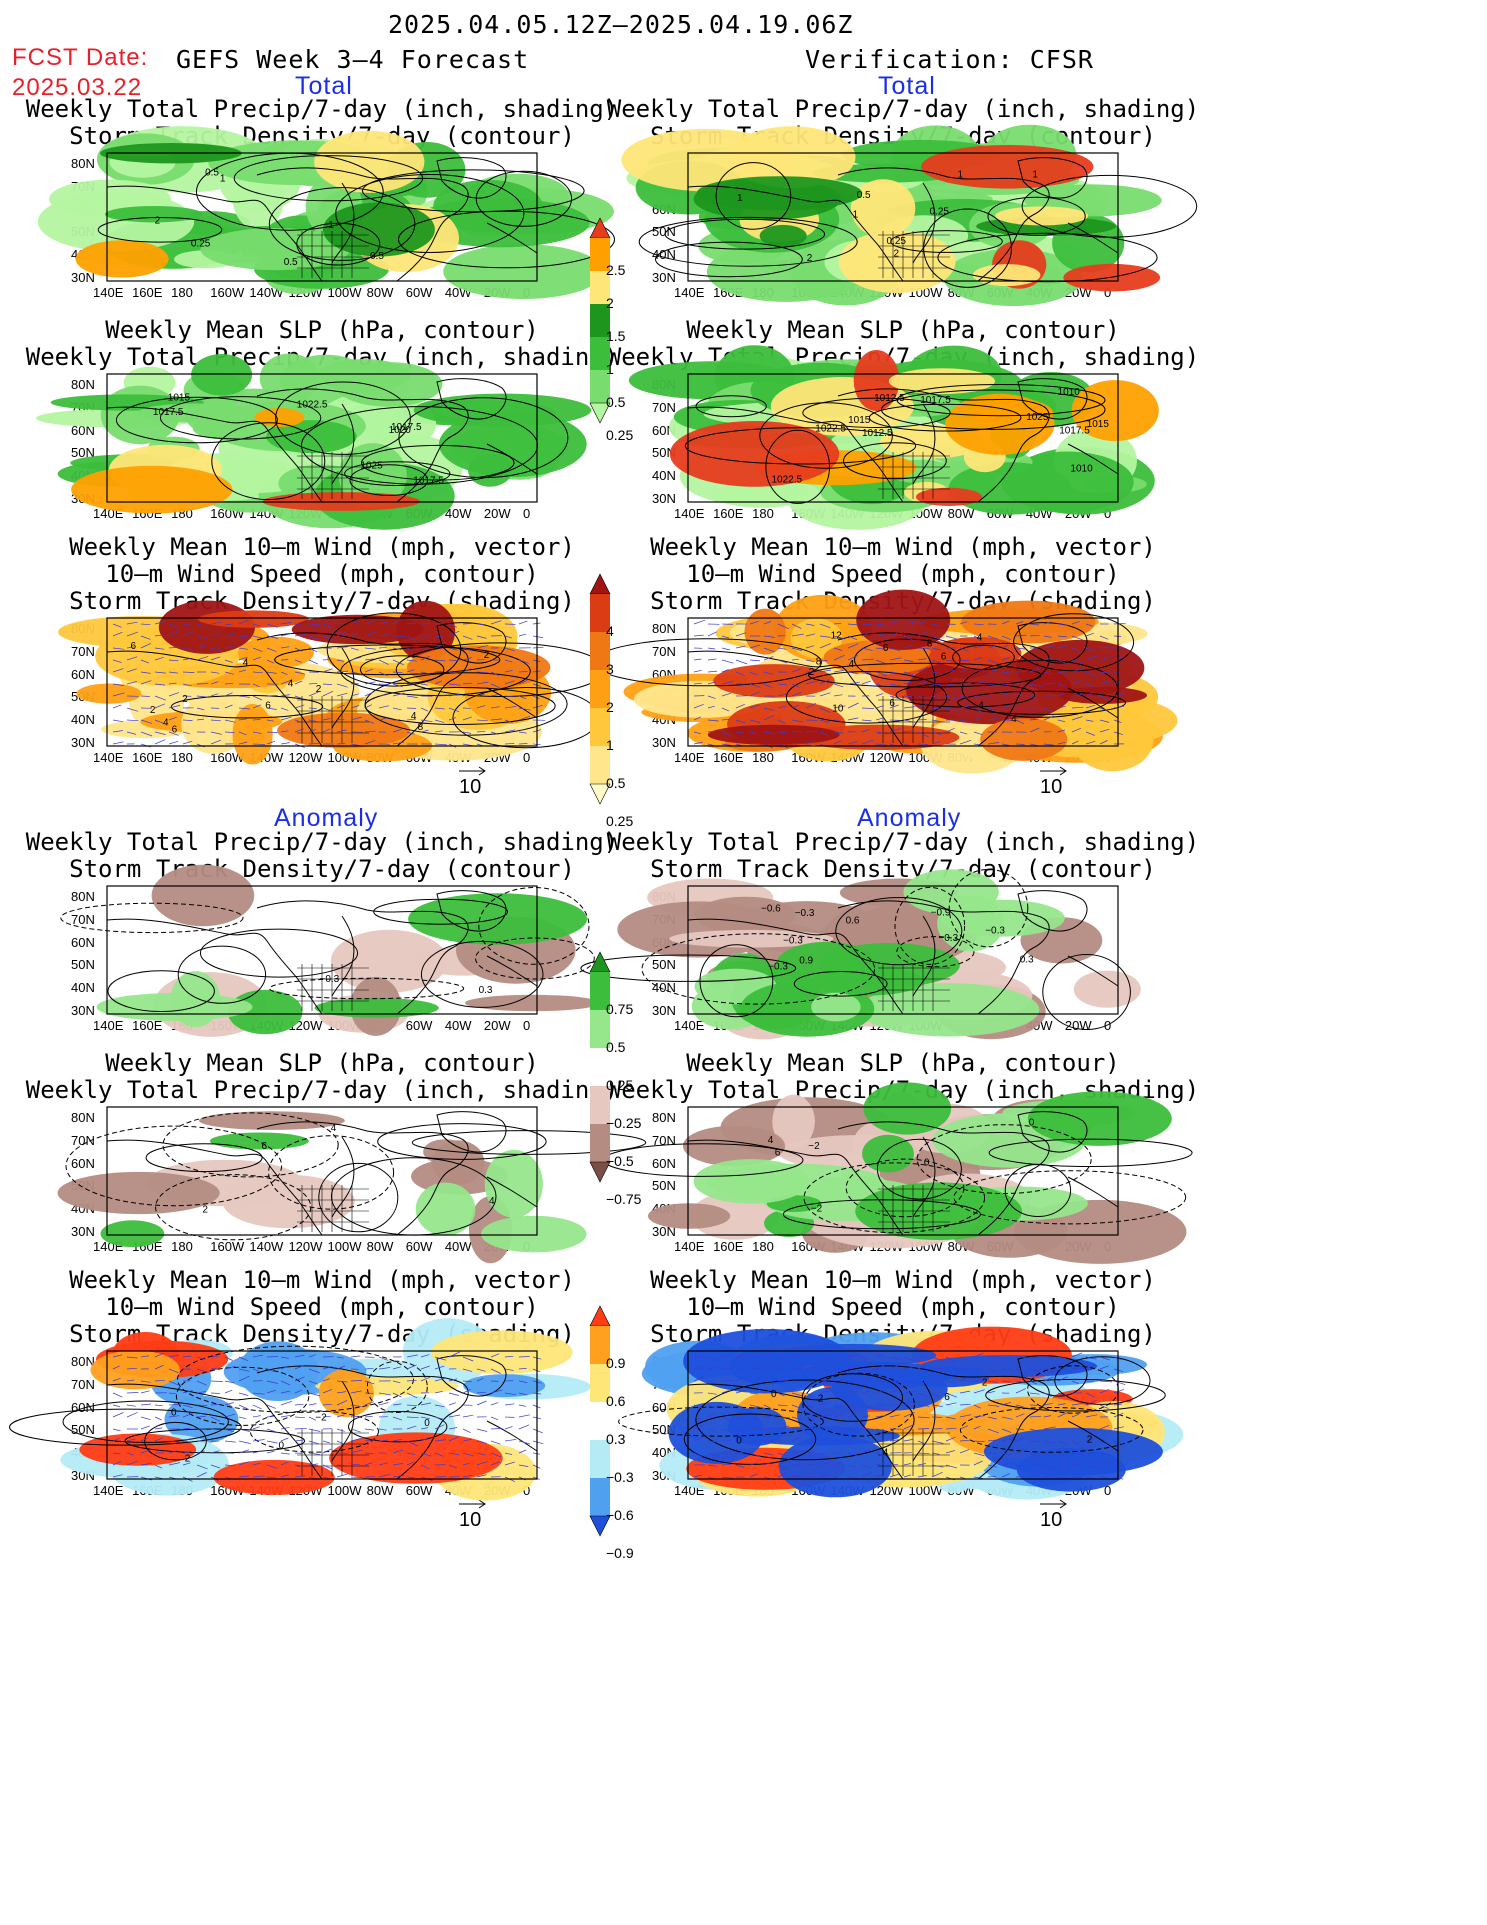 Image resolution: width=1487 pixels, height=1925 pixels. I want to click on contour-label: 0.9, so click(806, 960).